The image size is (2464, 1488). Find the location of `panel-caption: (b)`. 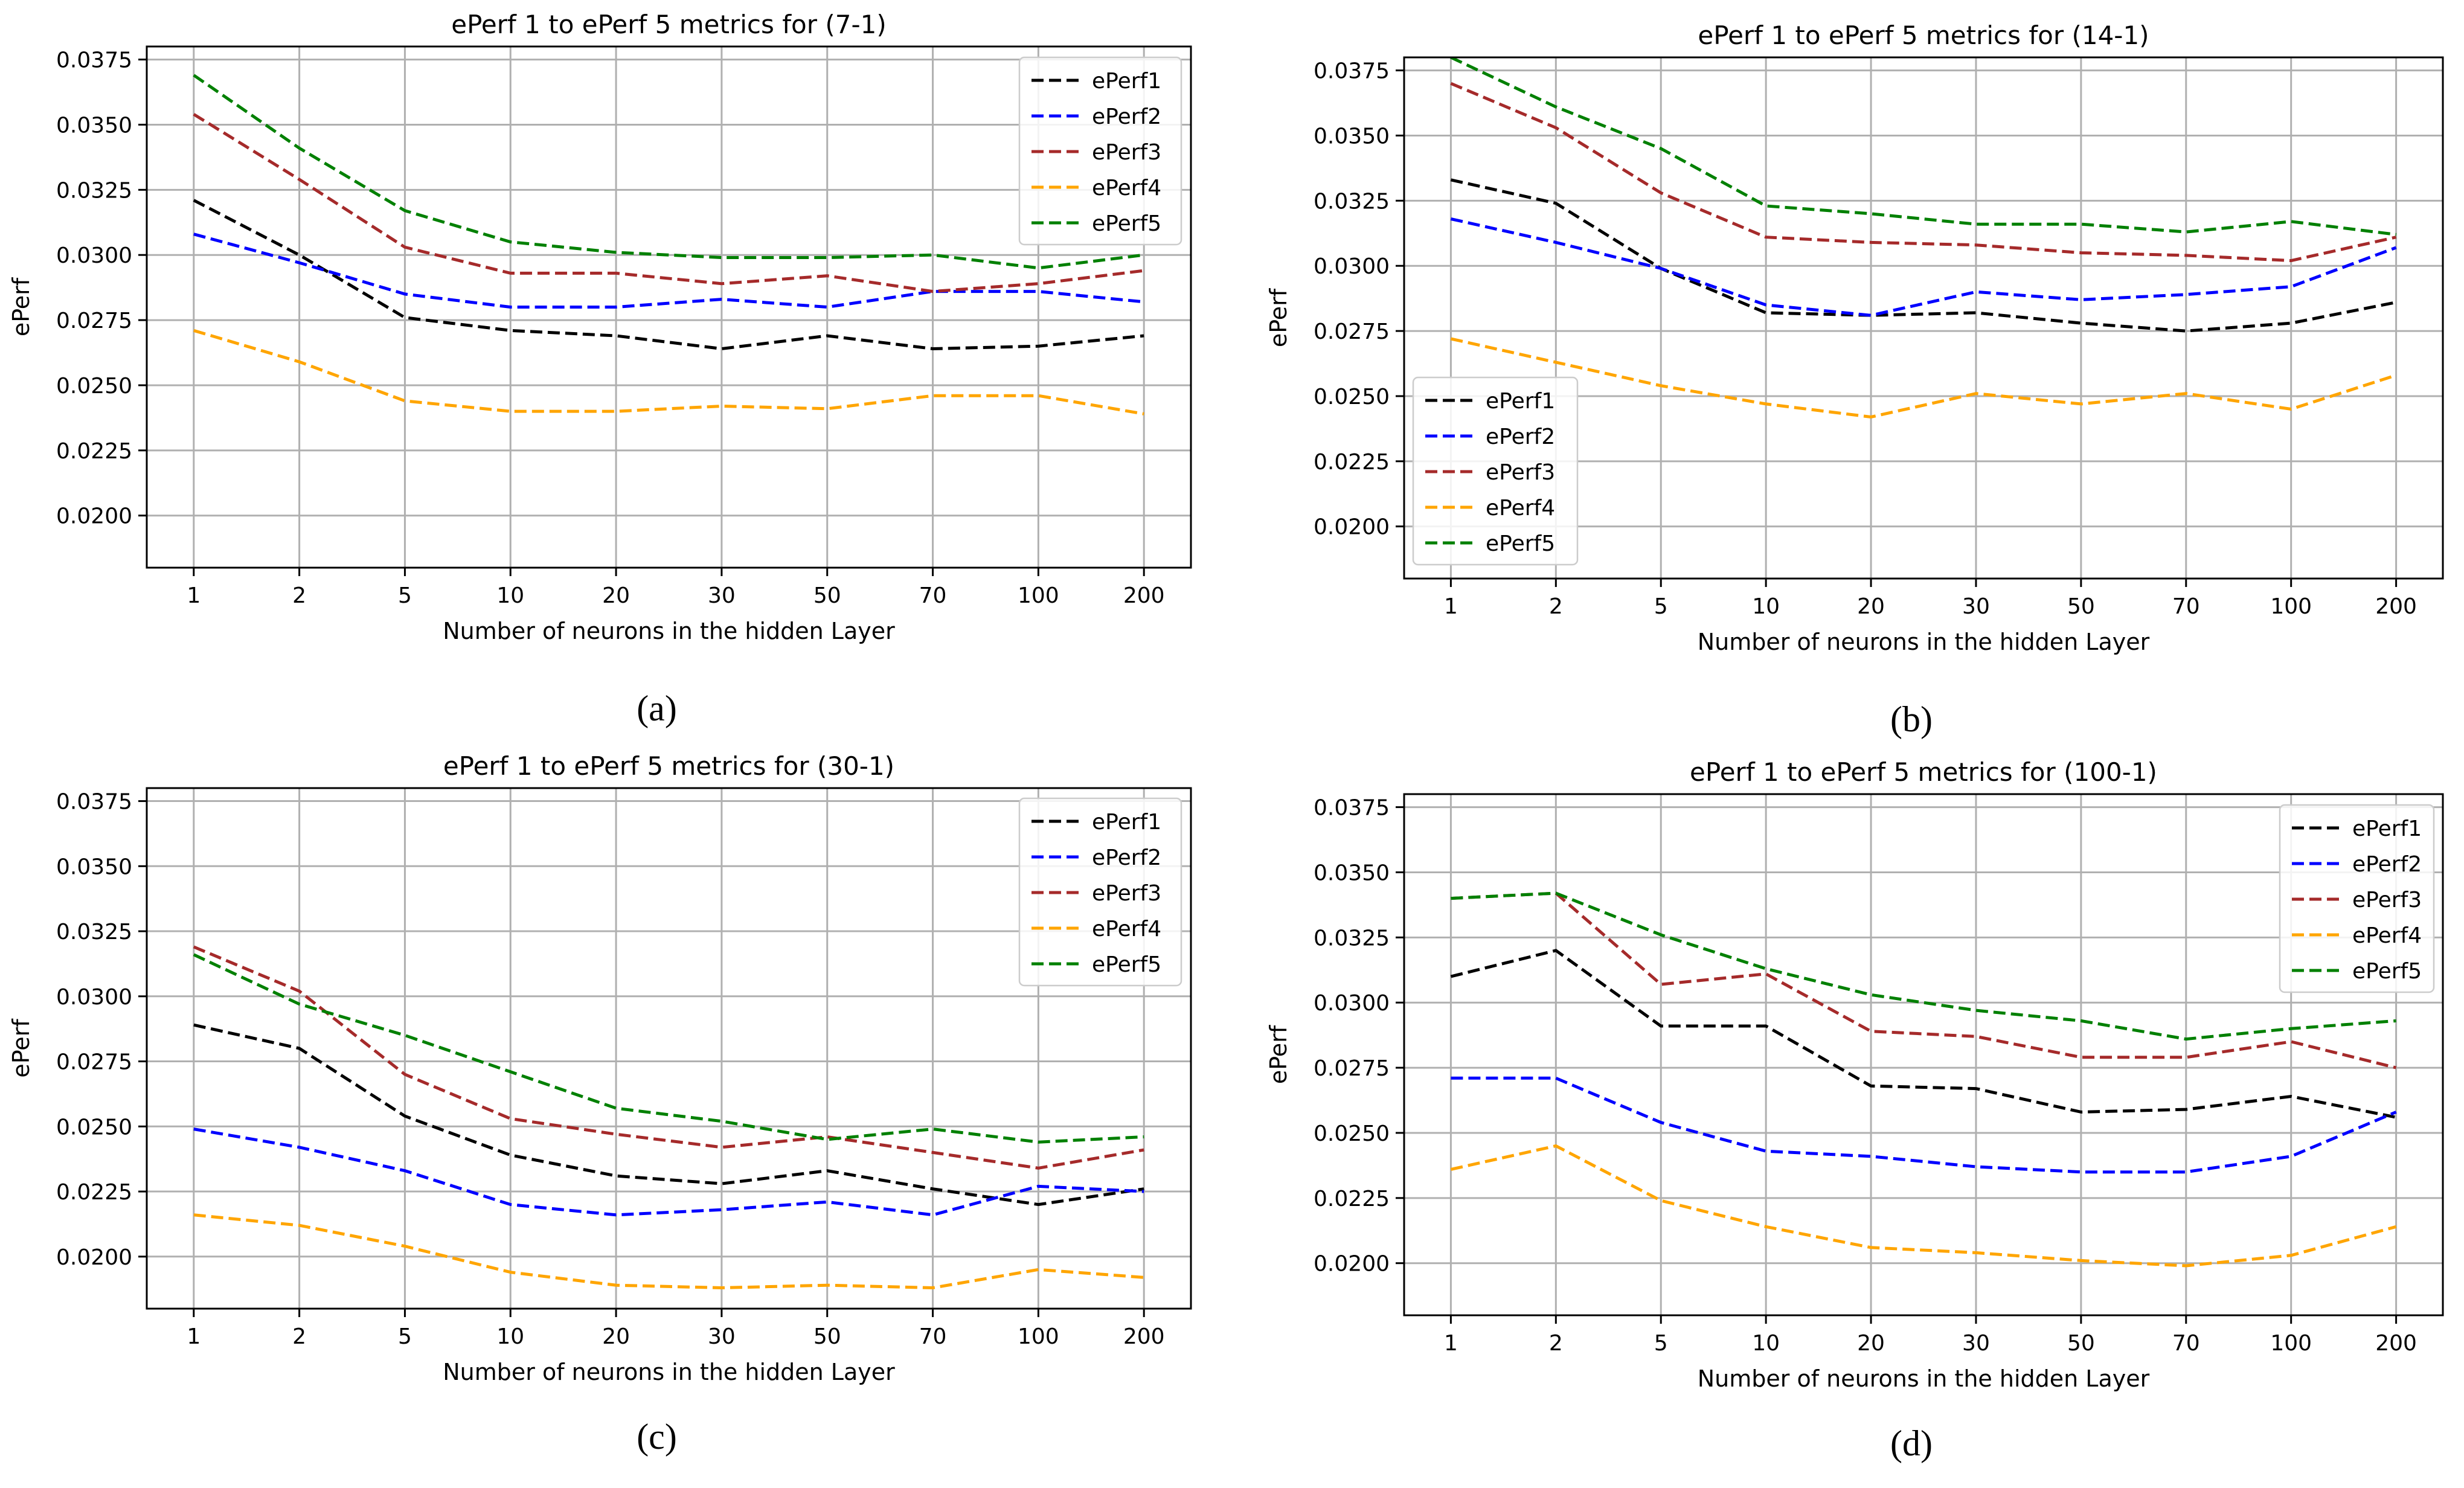

panel-caption: (b) is located at coordinates (1911, 719).